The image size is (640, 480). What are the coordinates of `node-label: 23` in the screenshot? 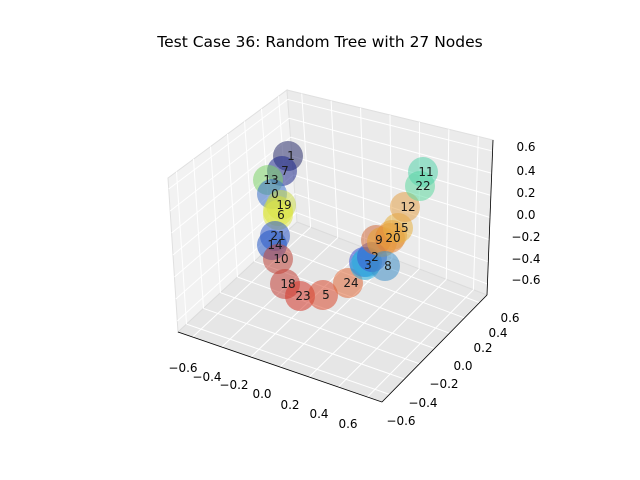 It's located at (302, 296).